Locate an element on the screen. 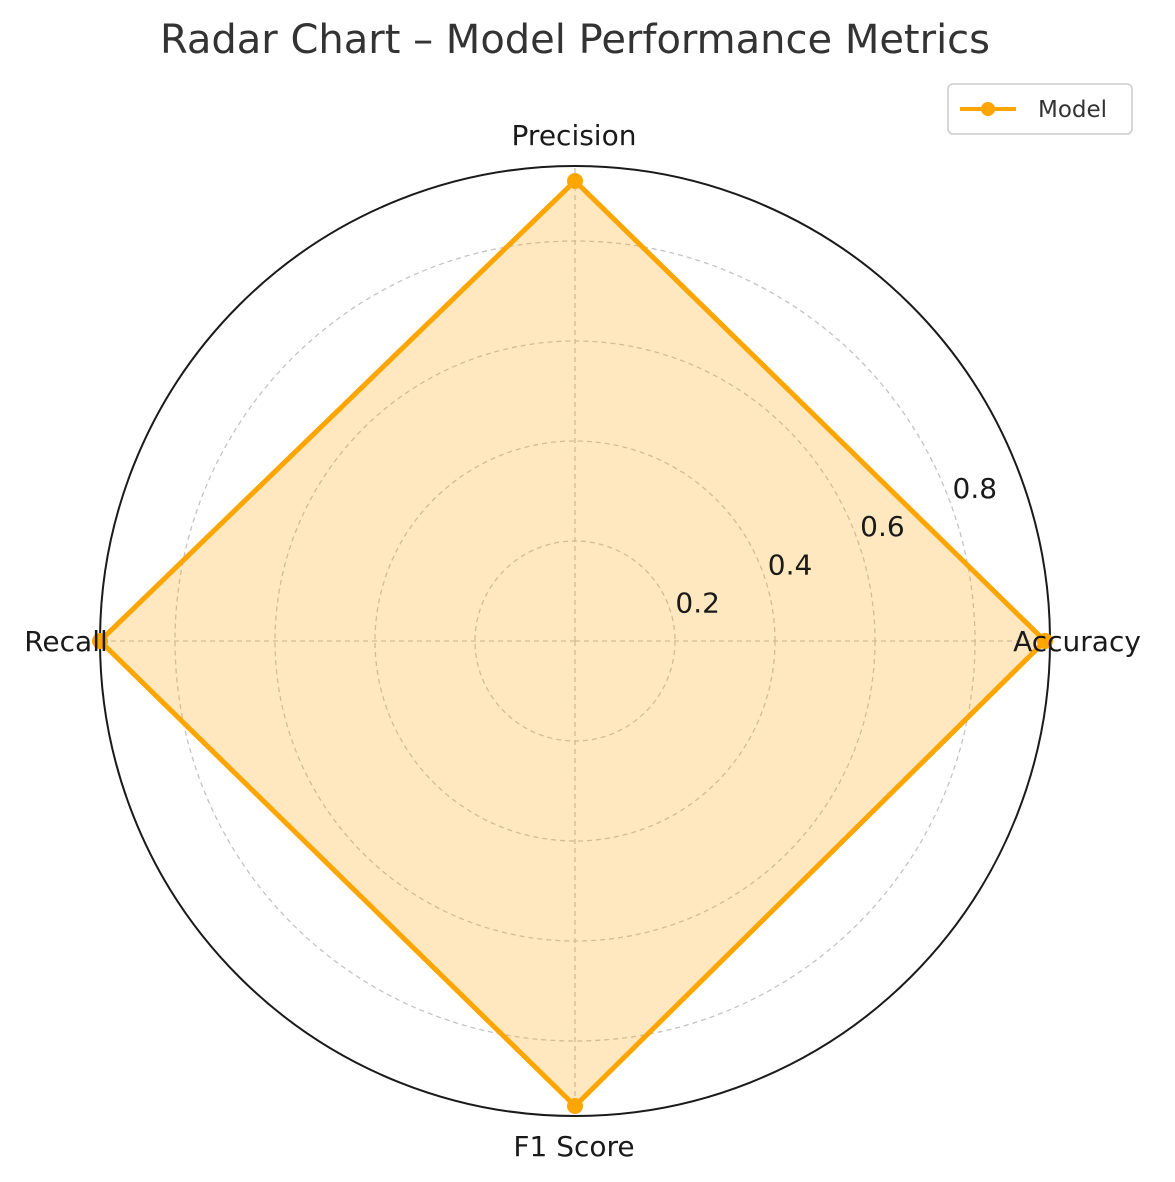 The width and height of the screenshot is (1175, 1182). legend-box is located at coordinates (1040, 109).